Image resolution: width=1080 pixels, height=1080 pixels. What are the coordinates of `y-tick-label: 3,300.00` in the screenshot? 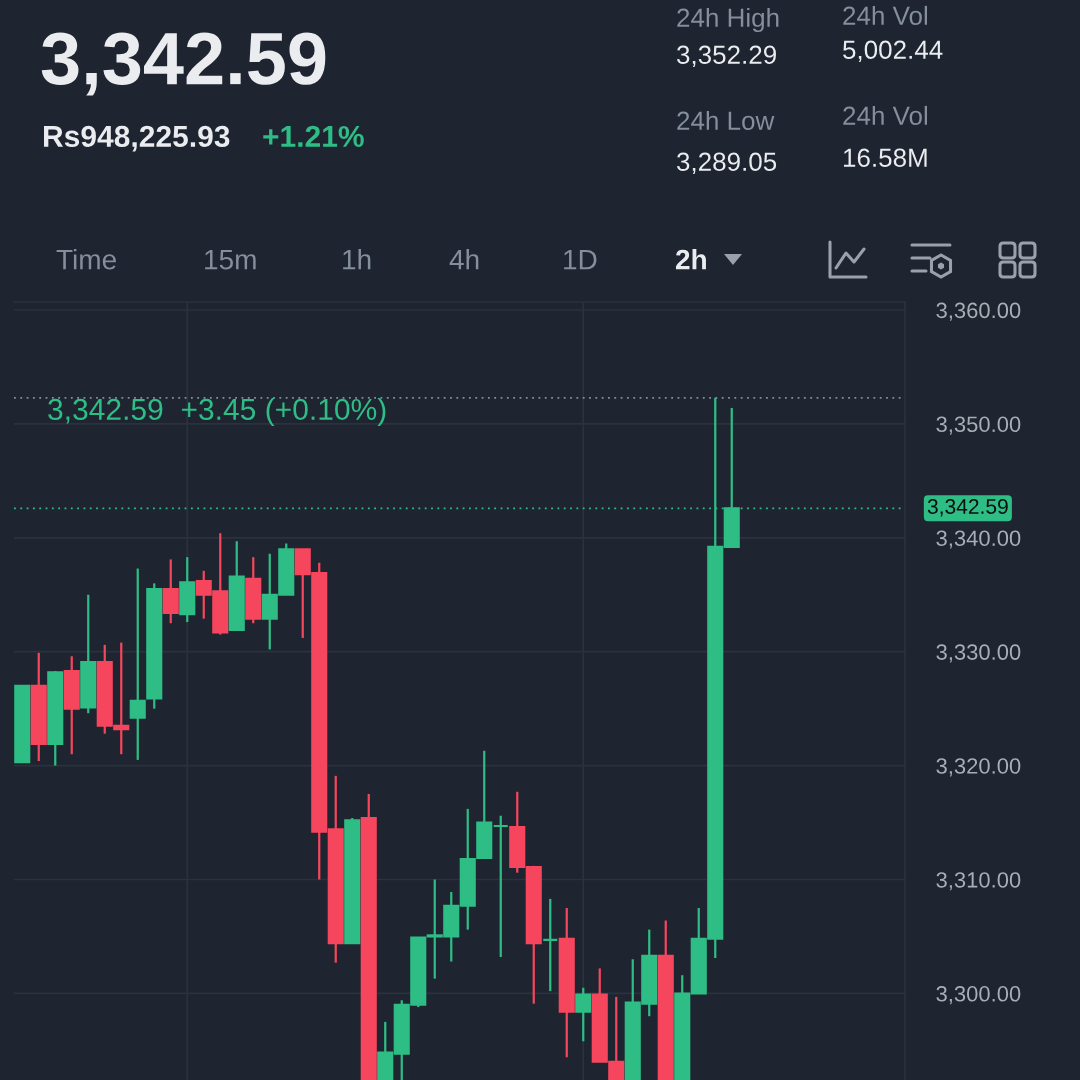 It's located at (978, 995).